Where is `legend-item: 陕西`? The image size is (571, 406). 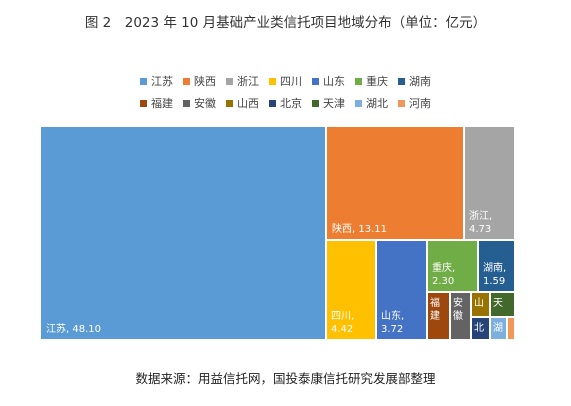 legend-item: 陕西 is located at coordinates (199, 81).